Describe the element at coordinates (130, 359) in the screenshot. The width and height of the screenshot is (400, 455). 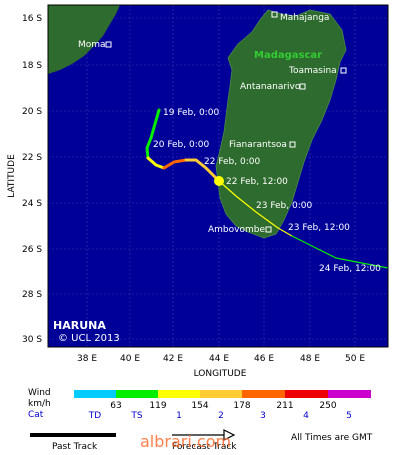
I see `x-tick-40e: 40 E` at that location.